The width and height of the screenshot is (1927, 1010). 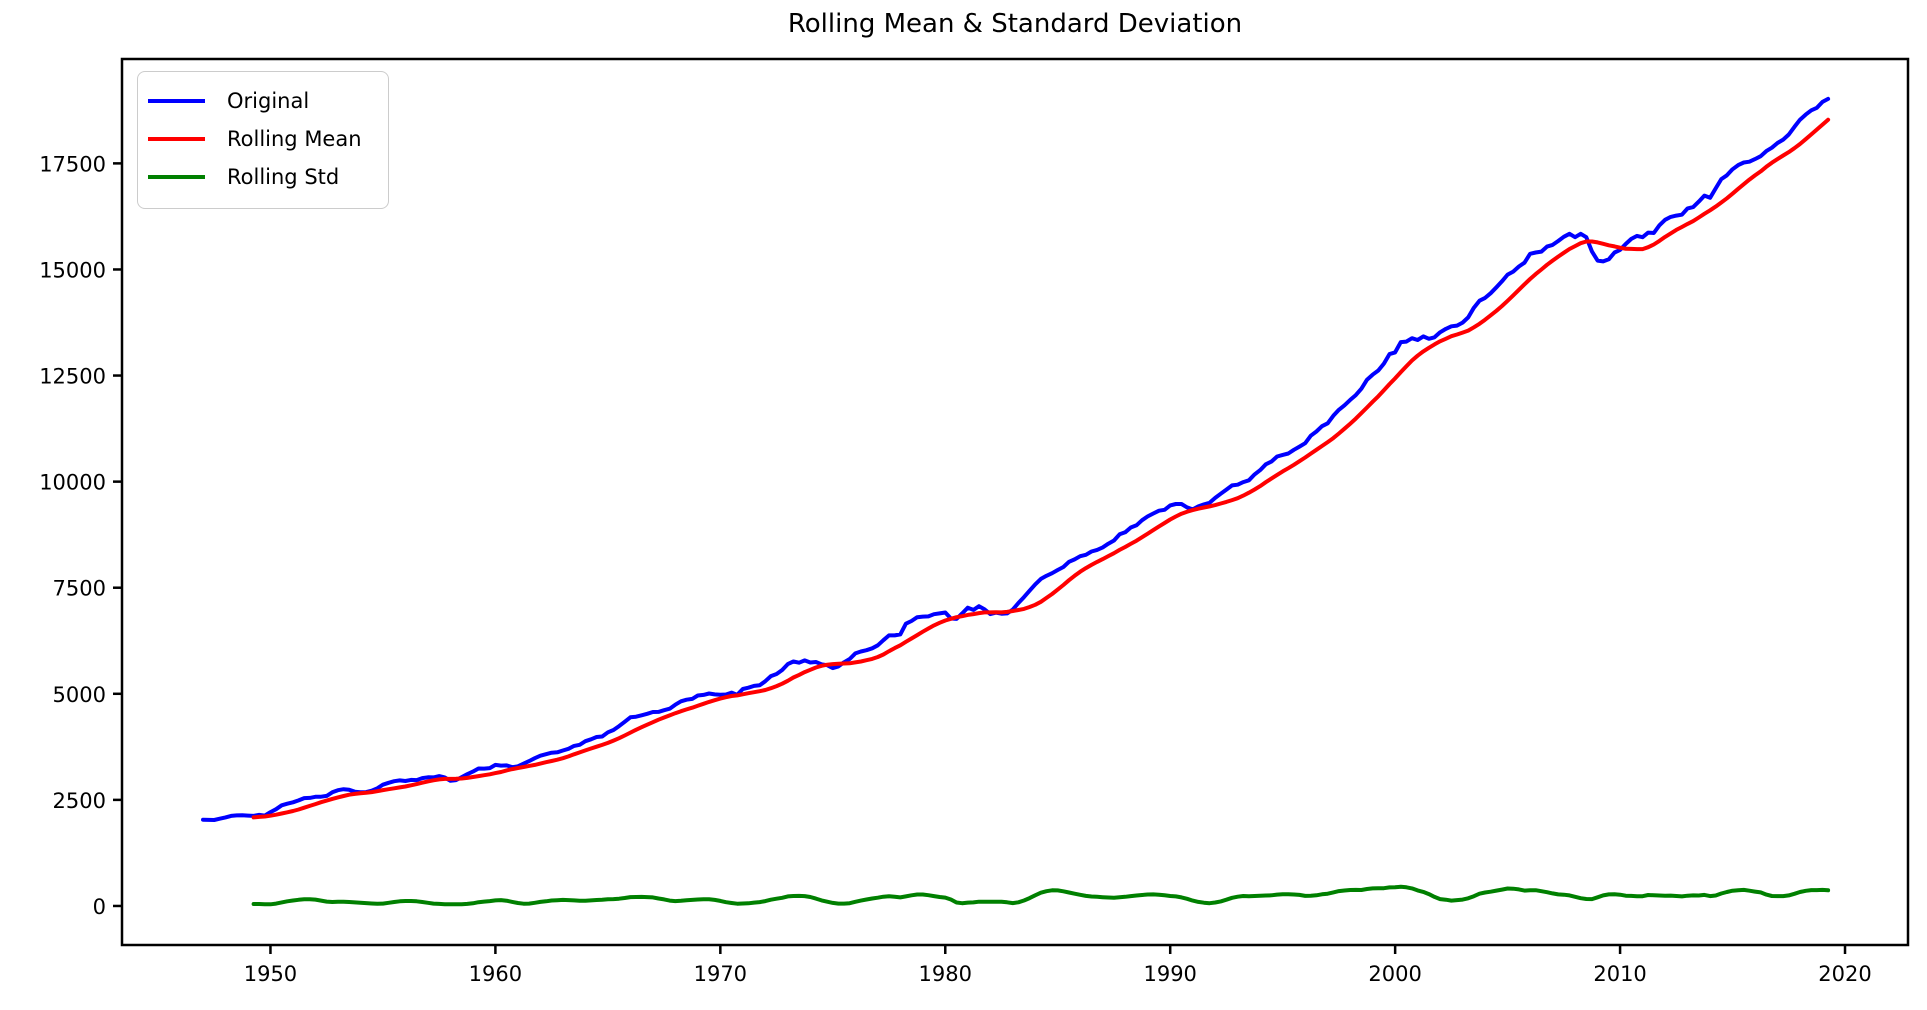 What do you see at coordinates (79, 695) in the screenshot?
I see `y-tick-label: 5000` at bounding box center [79, 695].